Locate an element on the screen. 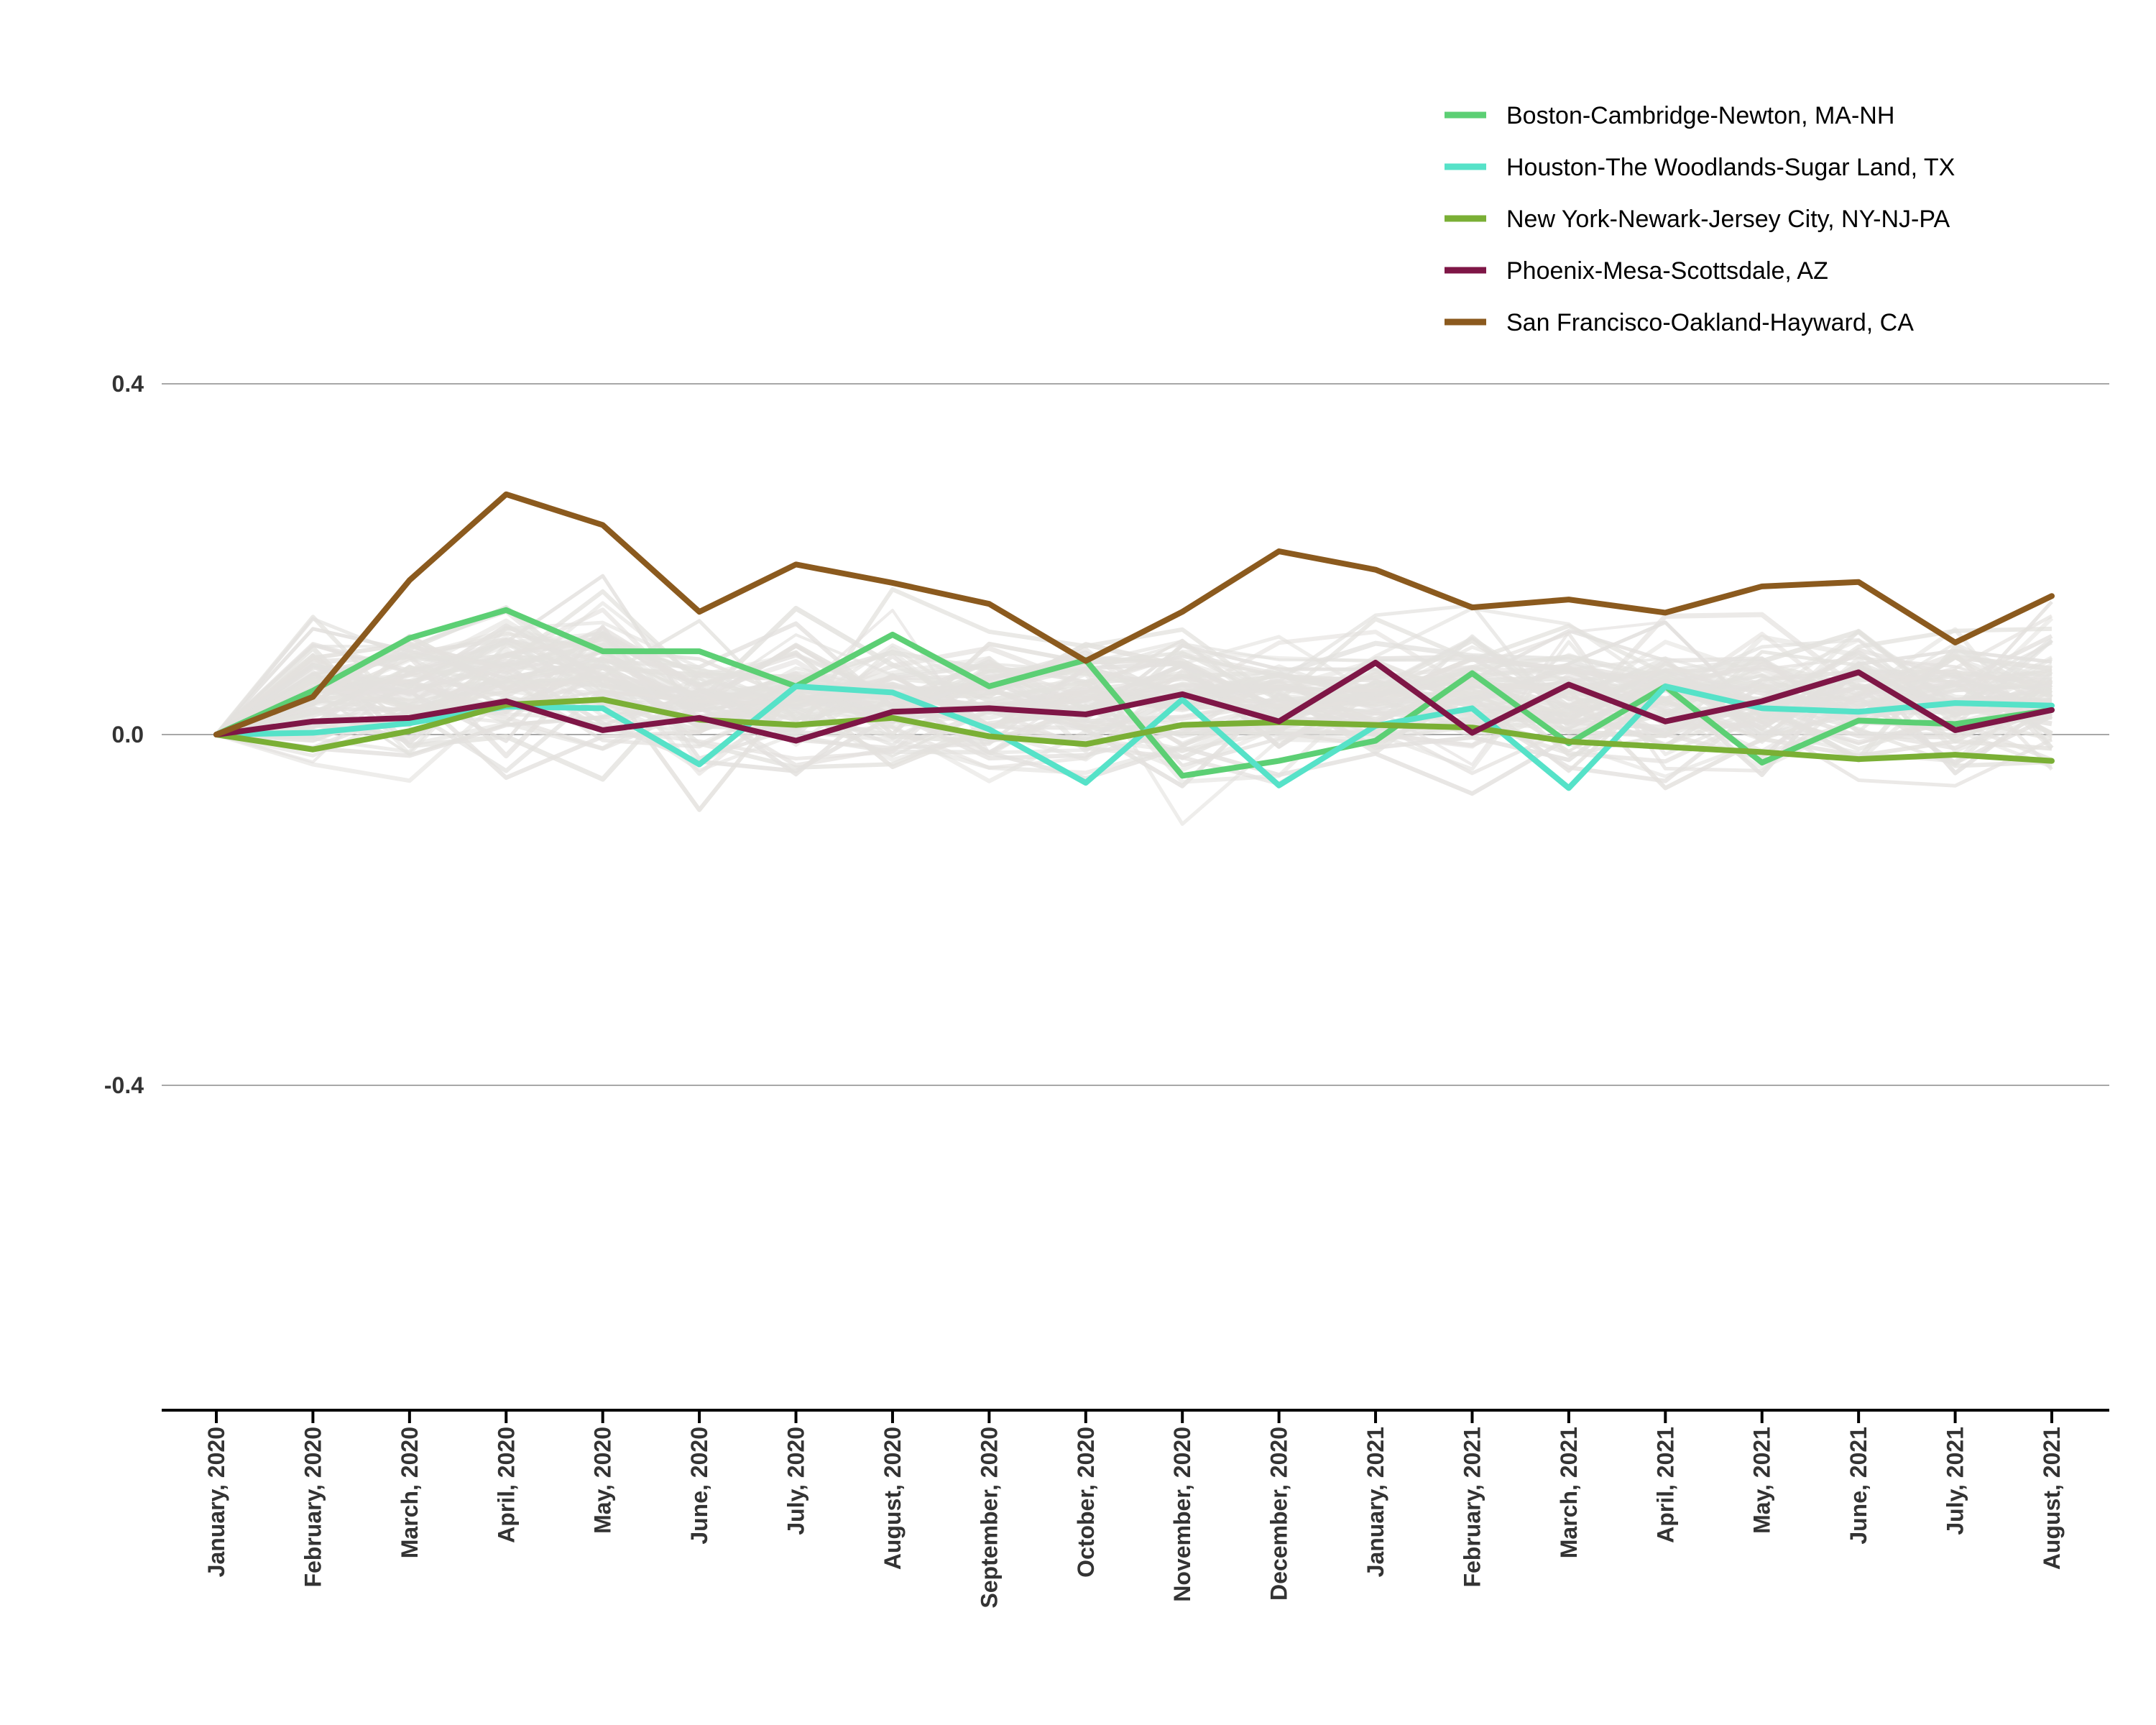 This screenshot has height=1725, width=2156. x-tick-label: July, 2020 is located at coordinates (796, 1481).